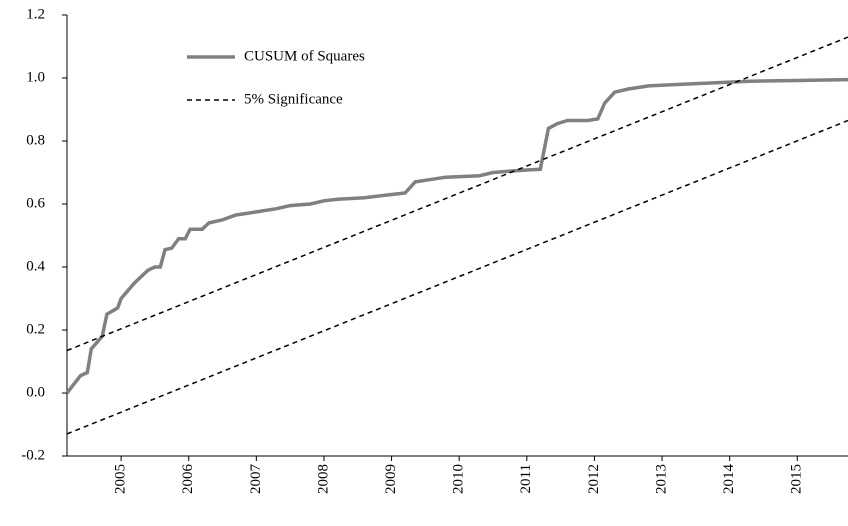 The height and width of the screenshot is (526, 848). Describe the element at coordinates (121, 479) in the screenshot. I see `x-tick-label: 2005` at that location.